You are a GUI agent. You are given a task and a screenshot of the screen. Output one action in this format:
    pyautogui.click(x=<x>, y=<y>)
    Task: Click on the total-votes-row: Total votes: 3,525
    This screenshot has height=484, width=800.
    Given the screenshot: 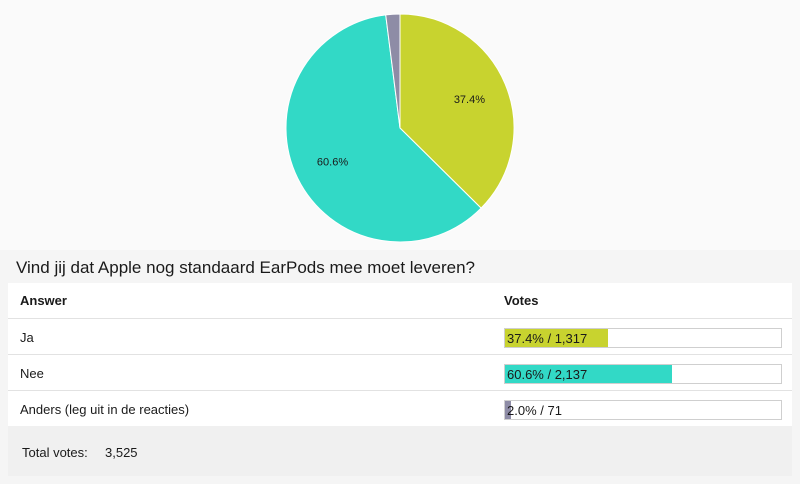 What is the action you would take?
    pyautogui.click(x=400, y=451)
    